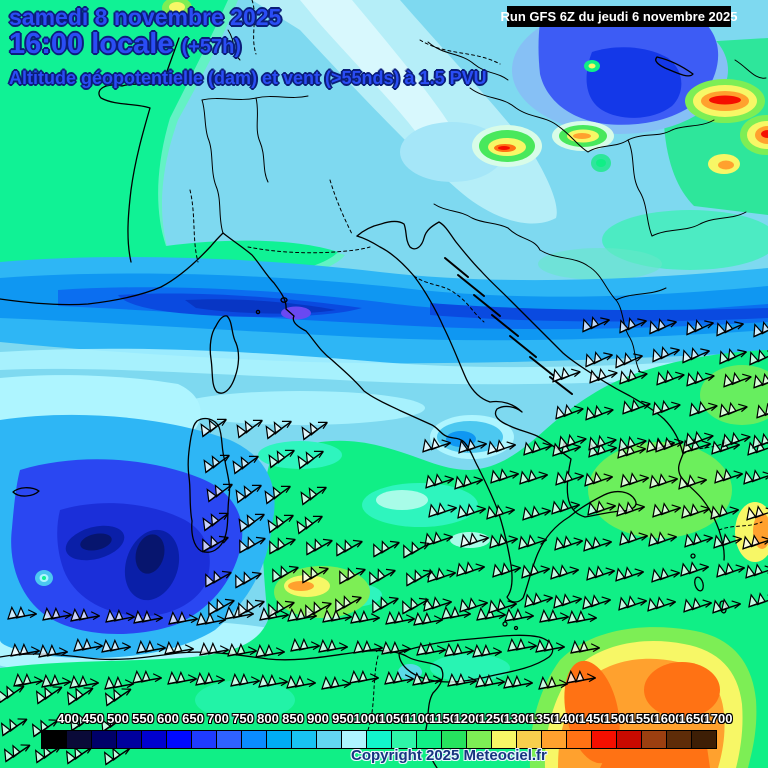 The height and width of the screenshot is (768, 768). I want to click on colorbar-tick: 700, so click(218, 718).